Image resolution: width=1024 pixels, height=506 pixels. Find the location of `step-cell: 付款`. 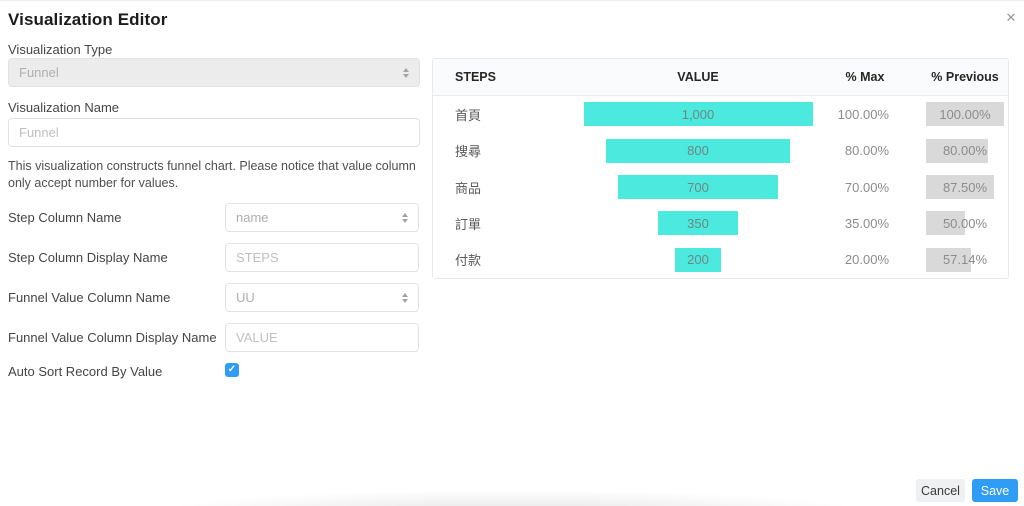

step-cell: 付款 is located at coordinates (468, 261).